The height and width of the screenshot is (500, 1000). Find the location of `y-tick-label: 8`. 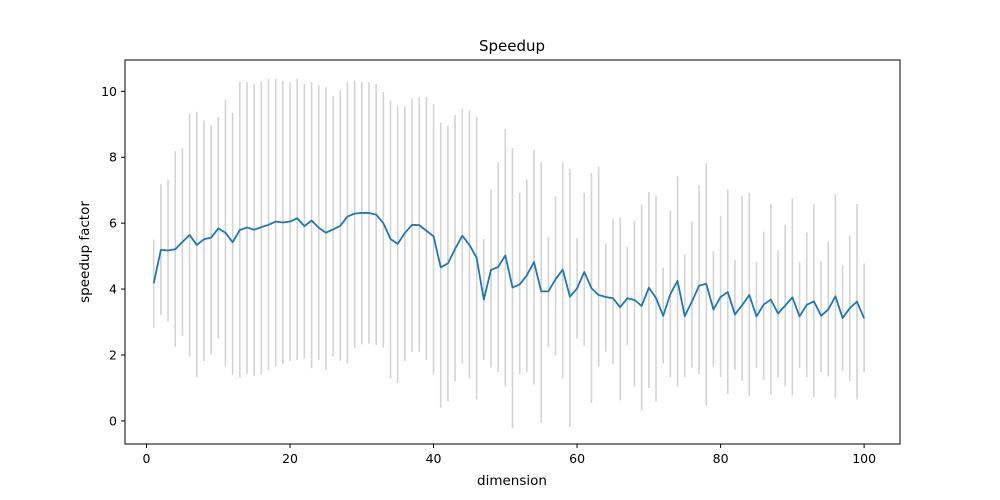

y-tick-label: 8 is located at coordinates (113, 157).